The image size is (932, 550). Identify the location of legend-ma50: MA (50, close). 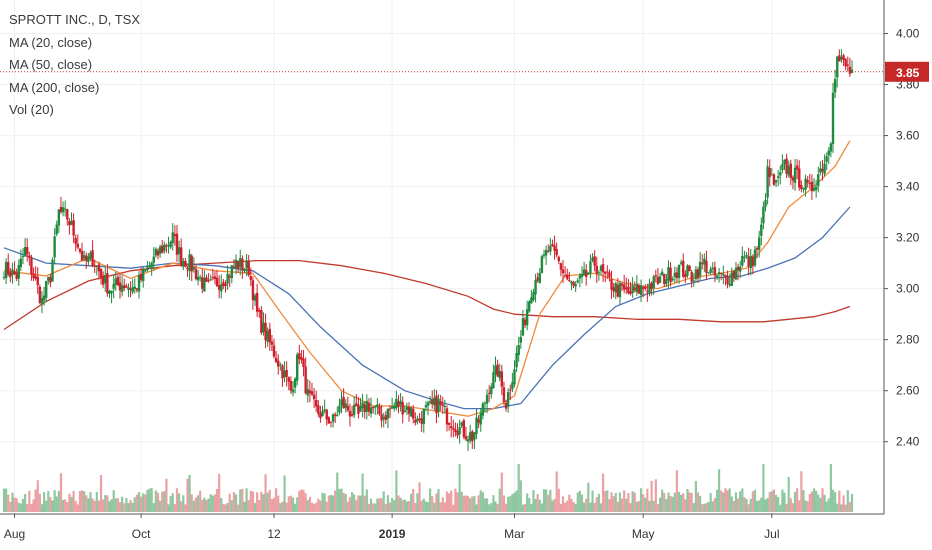
(51, 64).